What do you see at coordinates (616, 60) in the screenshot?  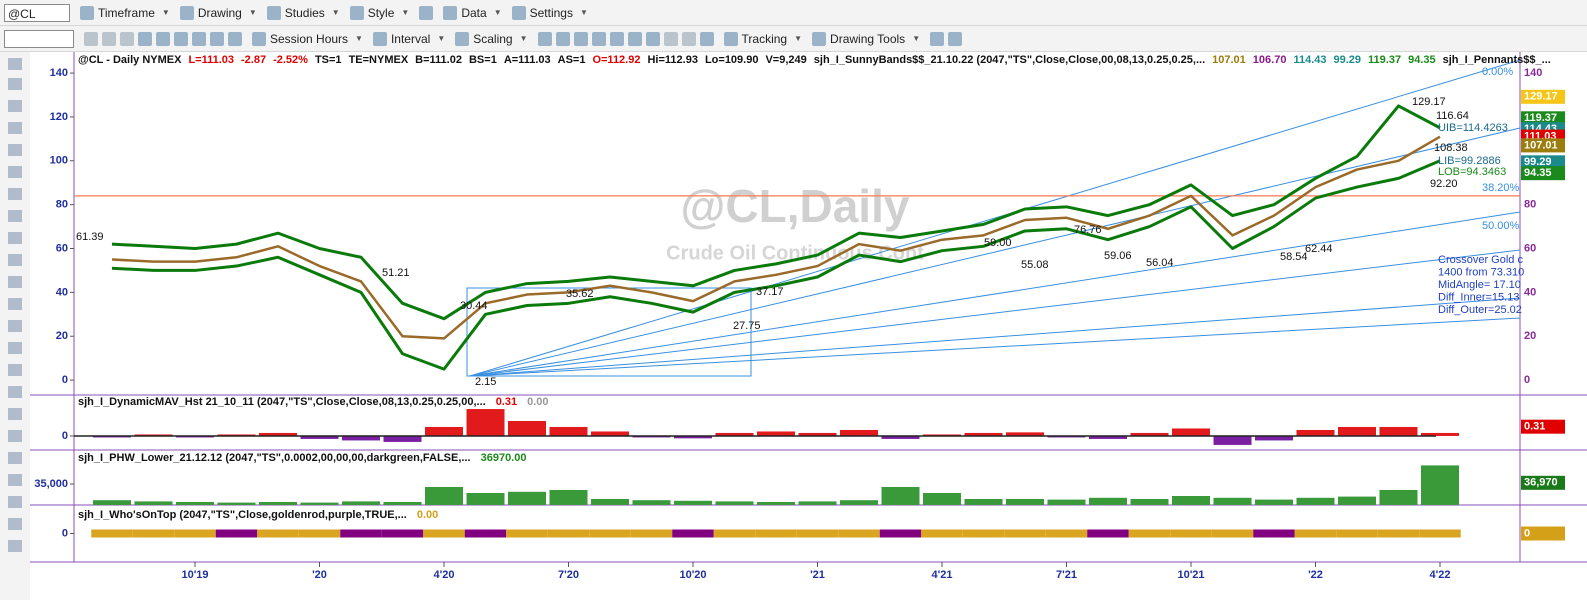 I see `header-field: O=112.92` at bounding box center [616, 60].